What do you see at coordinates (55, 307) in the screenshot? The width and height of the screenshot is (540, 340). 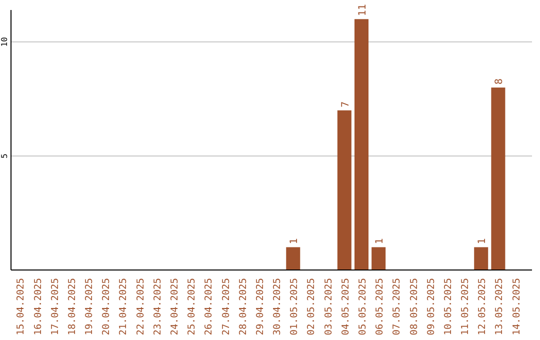 I see `x-tick-label: 17.04.2025` at bounding box center [55, 307].